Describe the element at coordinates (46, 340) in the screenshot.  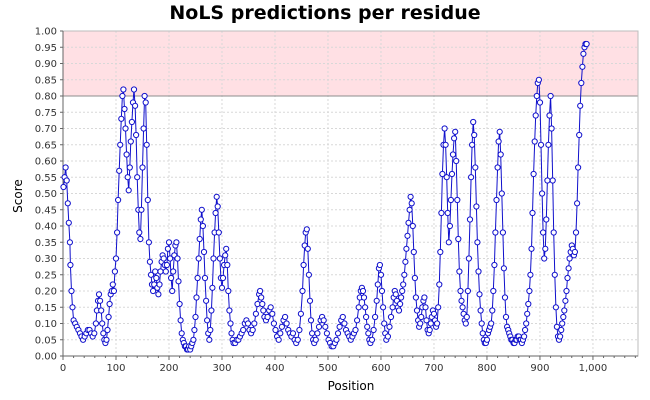
I see `y-tick-label: 0.05` at that location.